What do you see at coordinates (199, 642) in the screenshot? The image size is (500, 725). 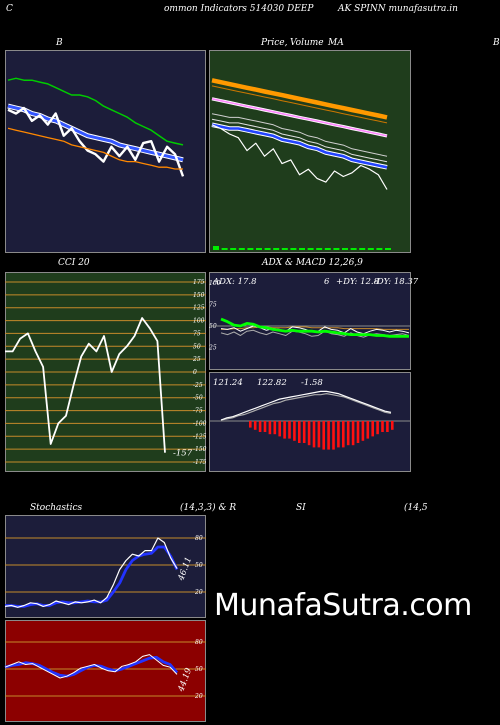 I see `rsi-tick-label: 80` at bounding box center [199, 642].